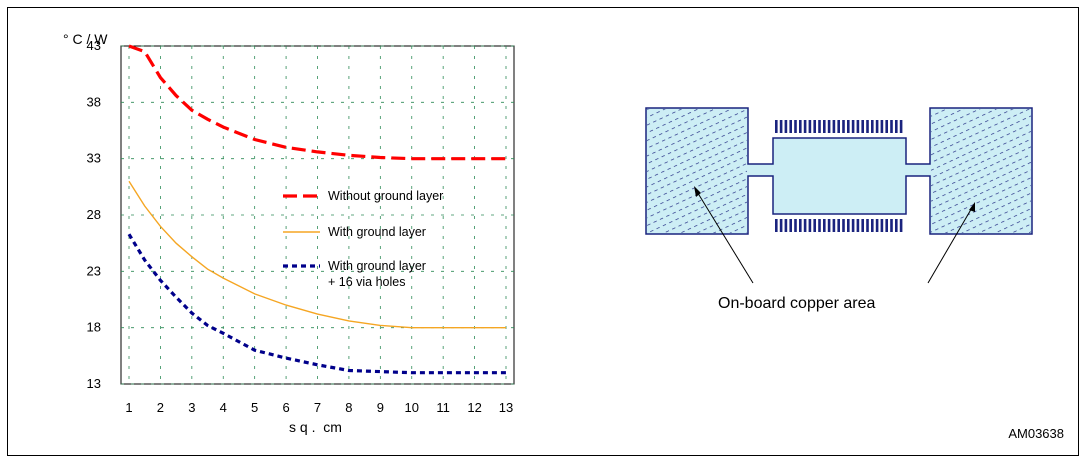 This screenshot has height=463, width=1086. Describe the element at coordinates (348, 407) in the screenshot. I see `x-tick-label: 8` at that location.